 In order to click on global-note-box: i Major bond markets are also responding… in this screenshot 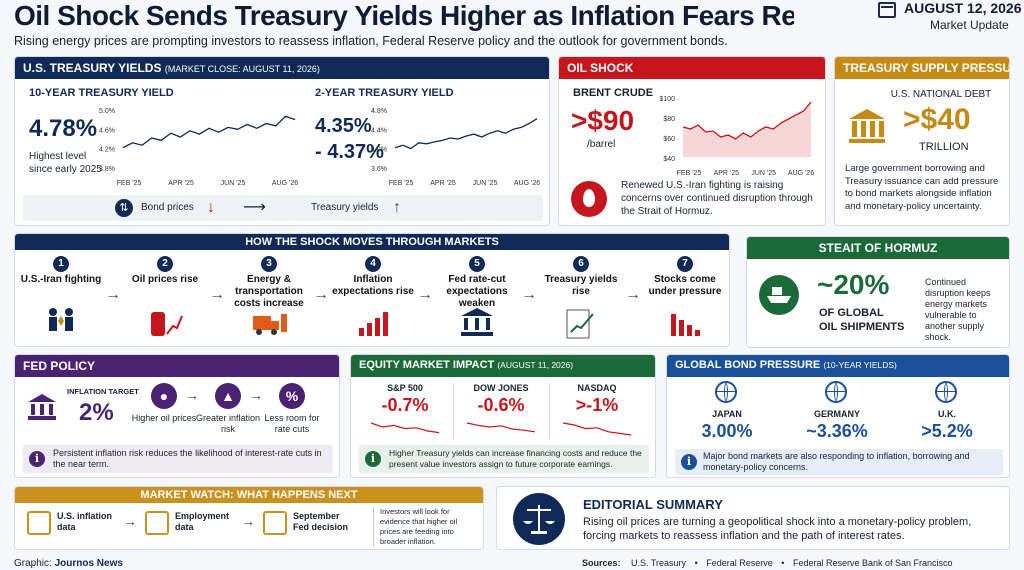, I will do `click(839, 462)`.